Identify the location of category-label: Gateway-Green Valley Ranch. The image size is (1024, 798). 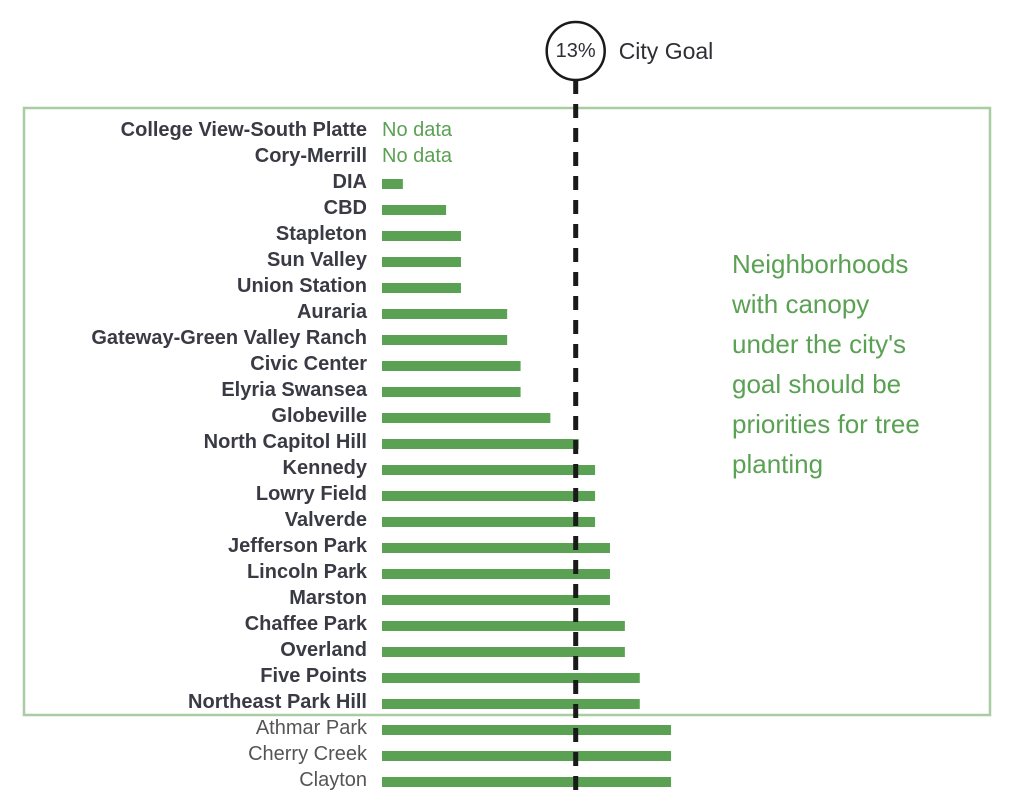
(229, 338).